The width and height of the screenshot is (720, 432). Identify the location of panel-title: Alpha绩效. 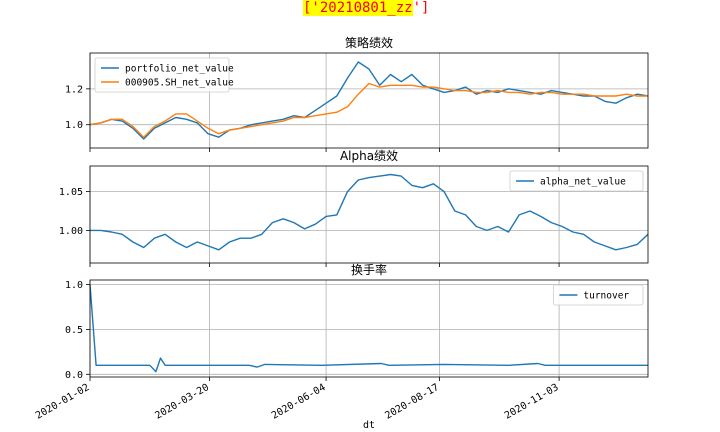
(369, 155).